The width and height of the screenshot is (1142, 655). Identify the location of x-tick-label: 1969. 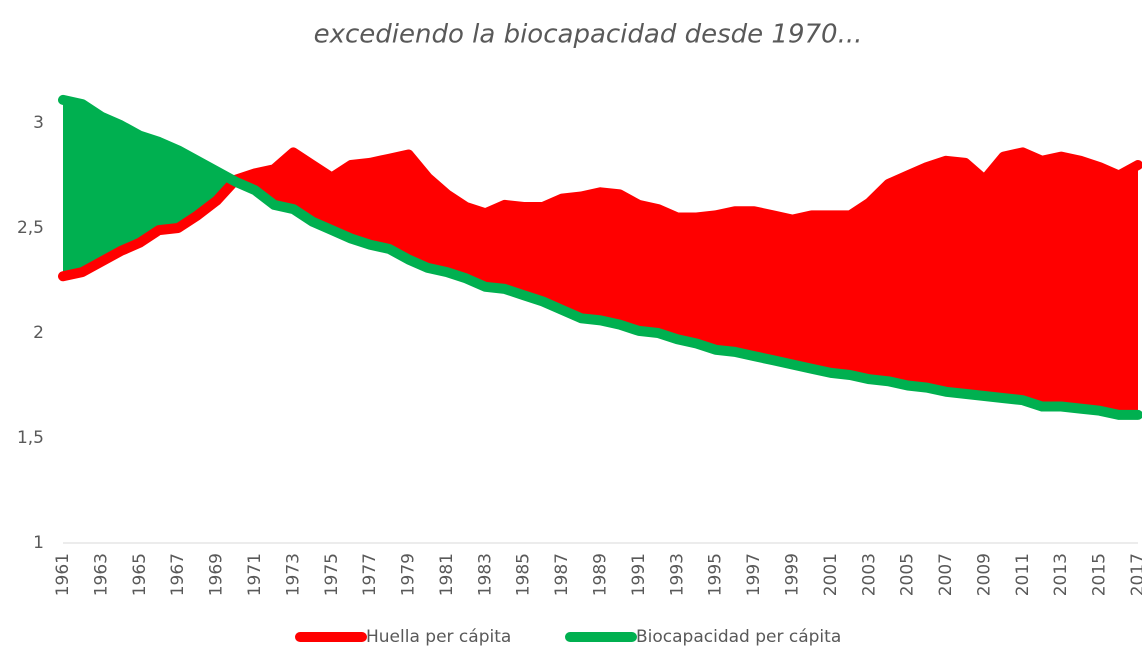
(217, 574).